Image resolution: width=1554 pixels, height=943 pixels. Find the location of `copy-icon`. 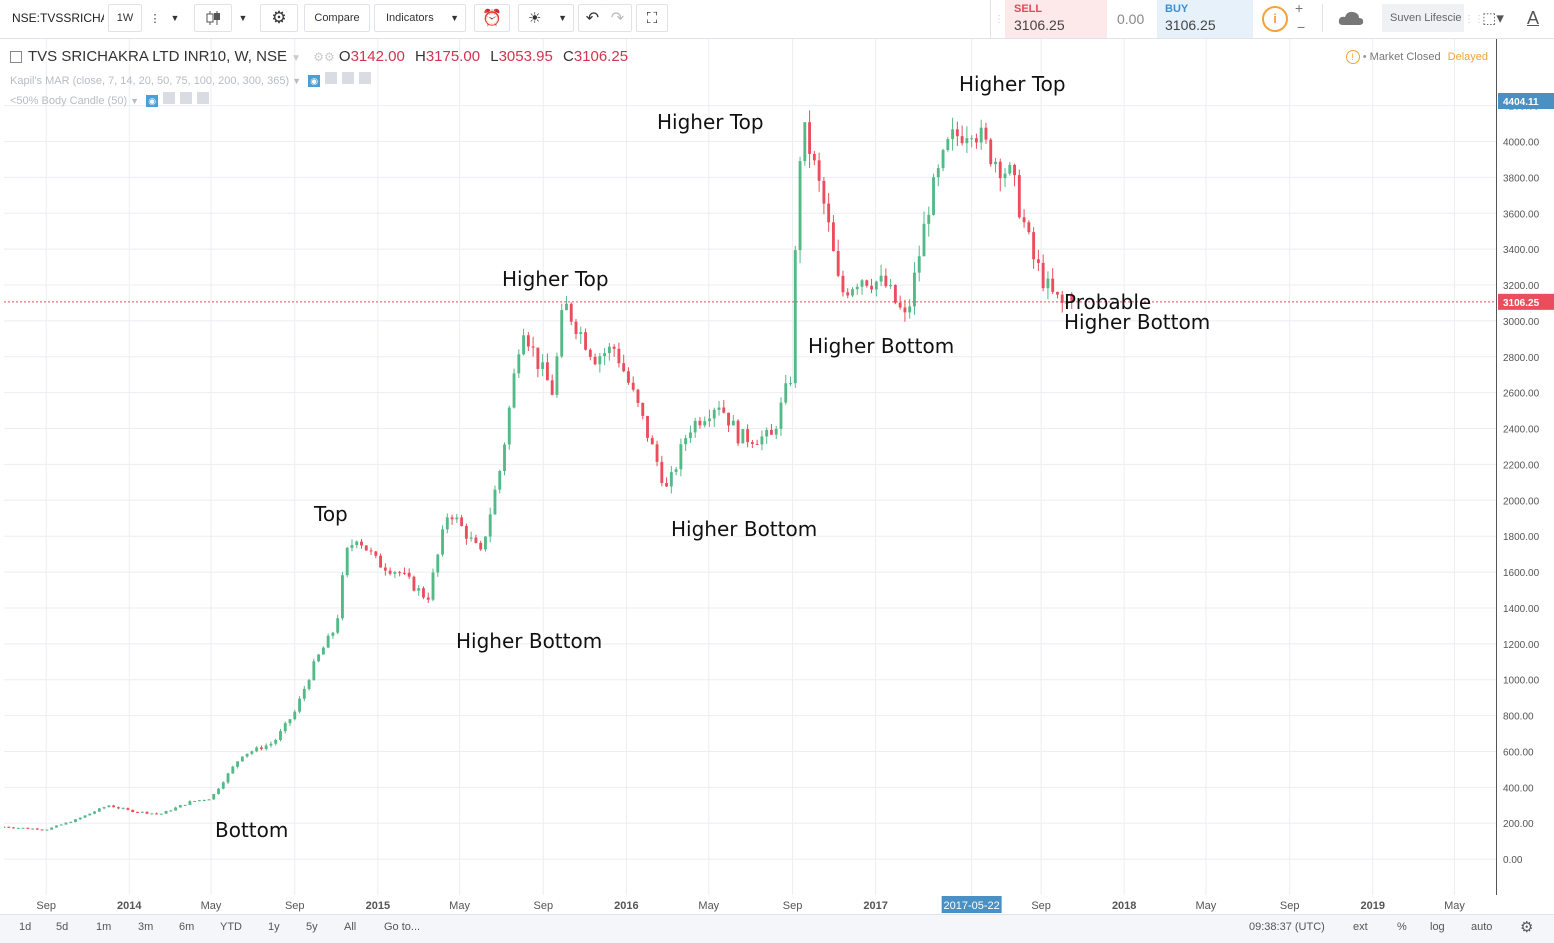

copy-icon is located at coordinates (186, 98).